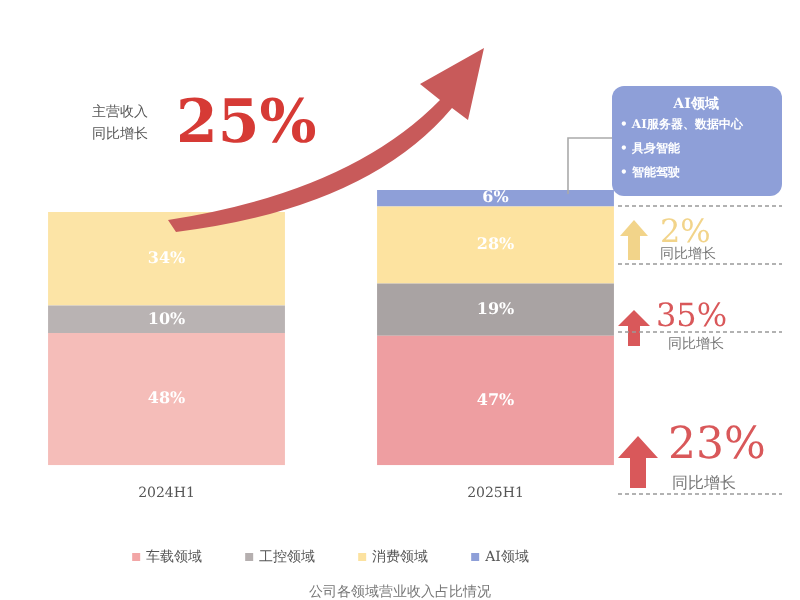 Image resolution: width=800 pixels, height=600 pixels. What do you see at coordinates (717, 445) in the screenshot?
I see `text: 23%` at bounding box center [717, 445].